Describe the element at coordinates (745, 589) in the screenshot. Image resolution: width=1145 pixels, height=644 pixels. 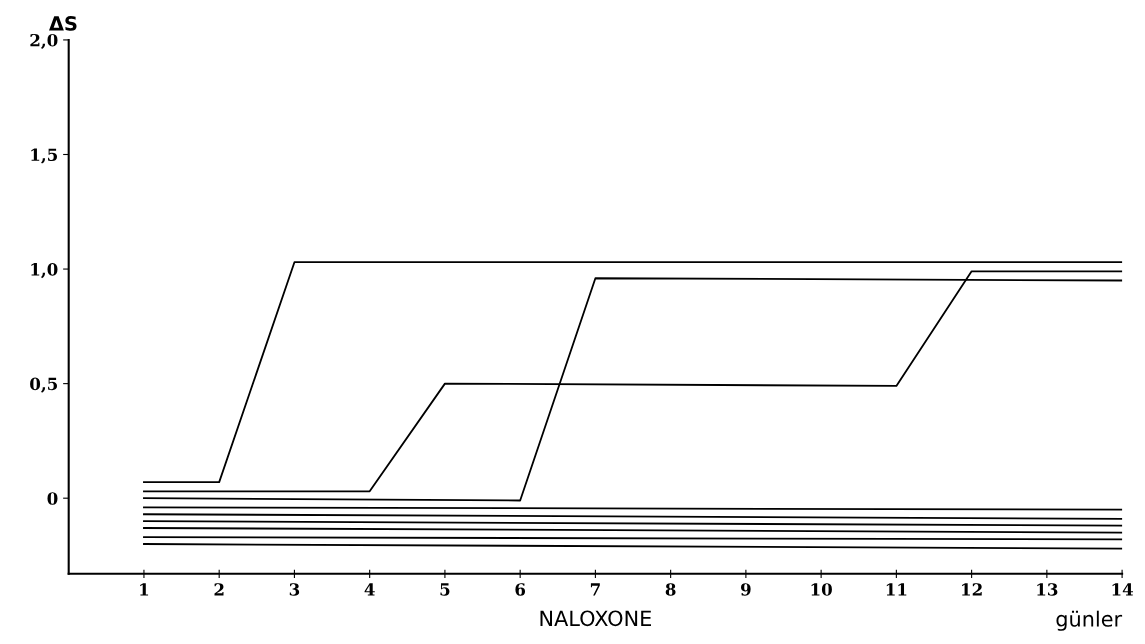
I see `x-tick-label: 9` at that location.